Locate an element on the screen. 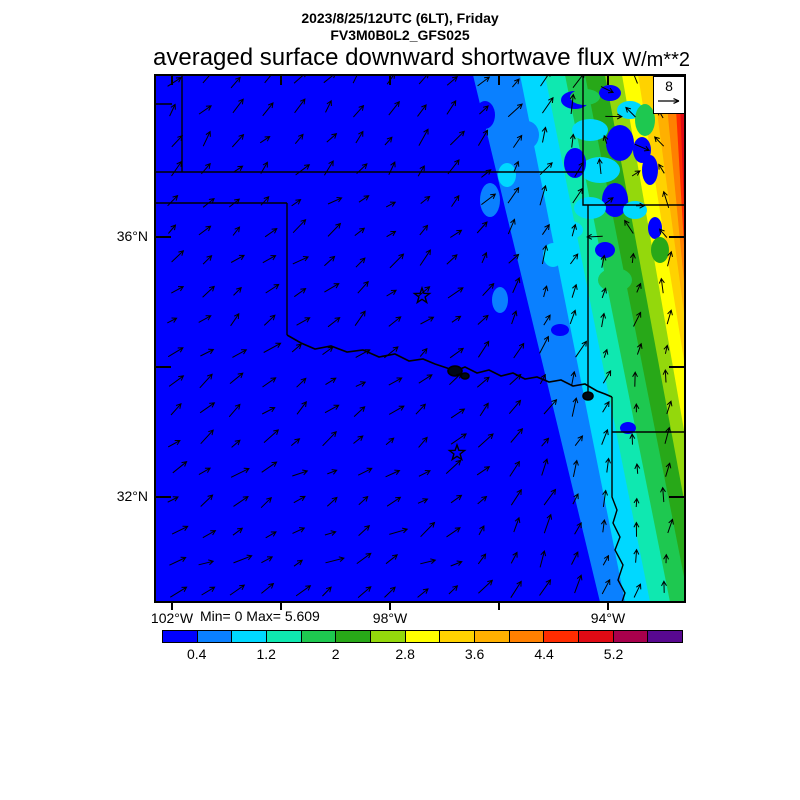  rivers is located at coordinates (449, 367).